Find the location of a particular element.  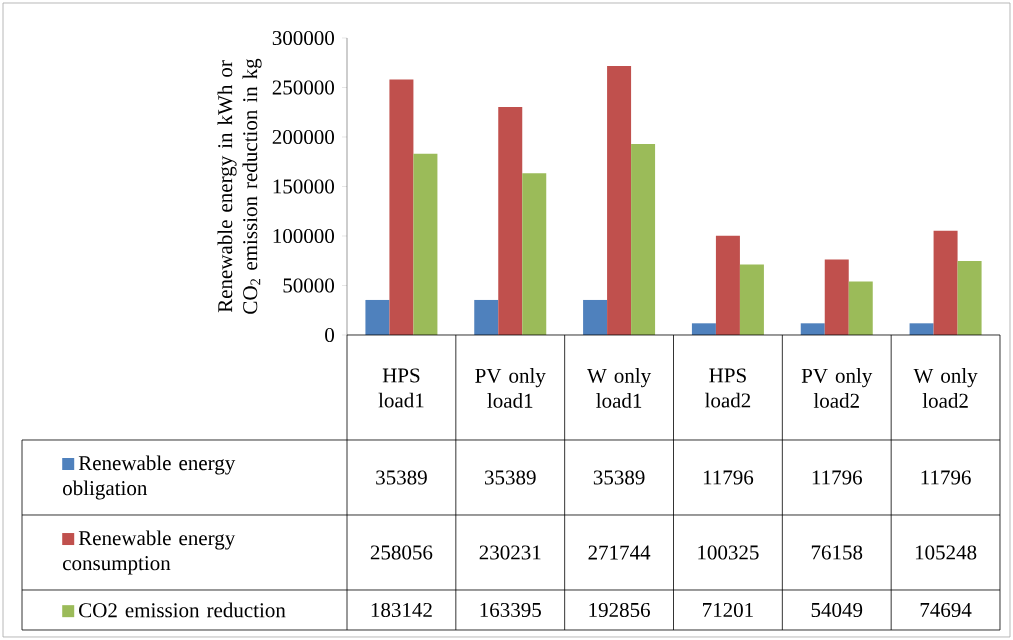

data-label: 71201 is located at coordinates (728, 610).